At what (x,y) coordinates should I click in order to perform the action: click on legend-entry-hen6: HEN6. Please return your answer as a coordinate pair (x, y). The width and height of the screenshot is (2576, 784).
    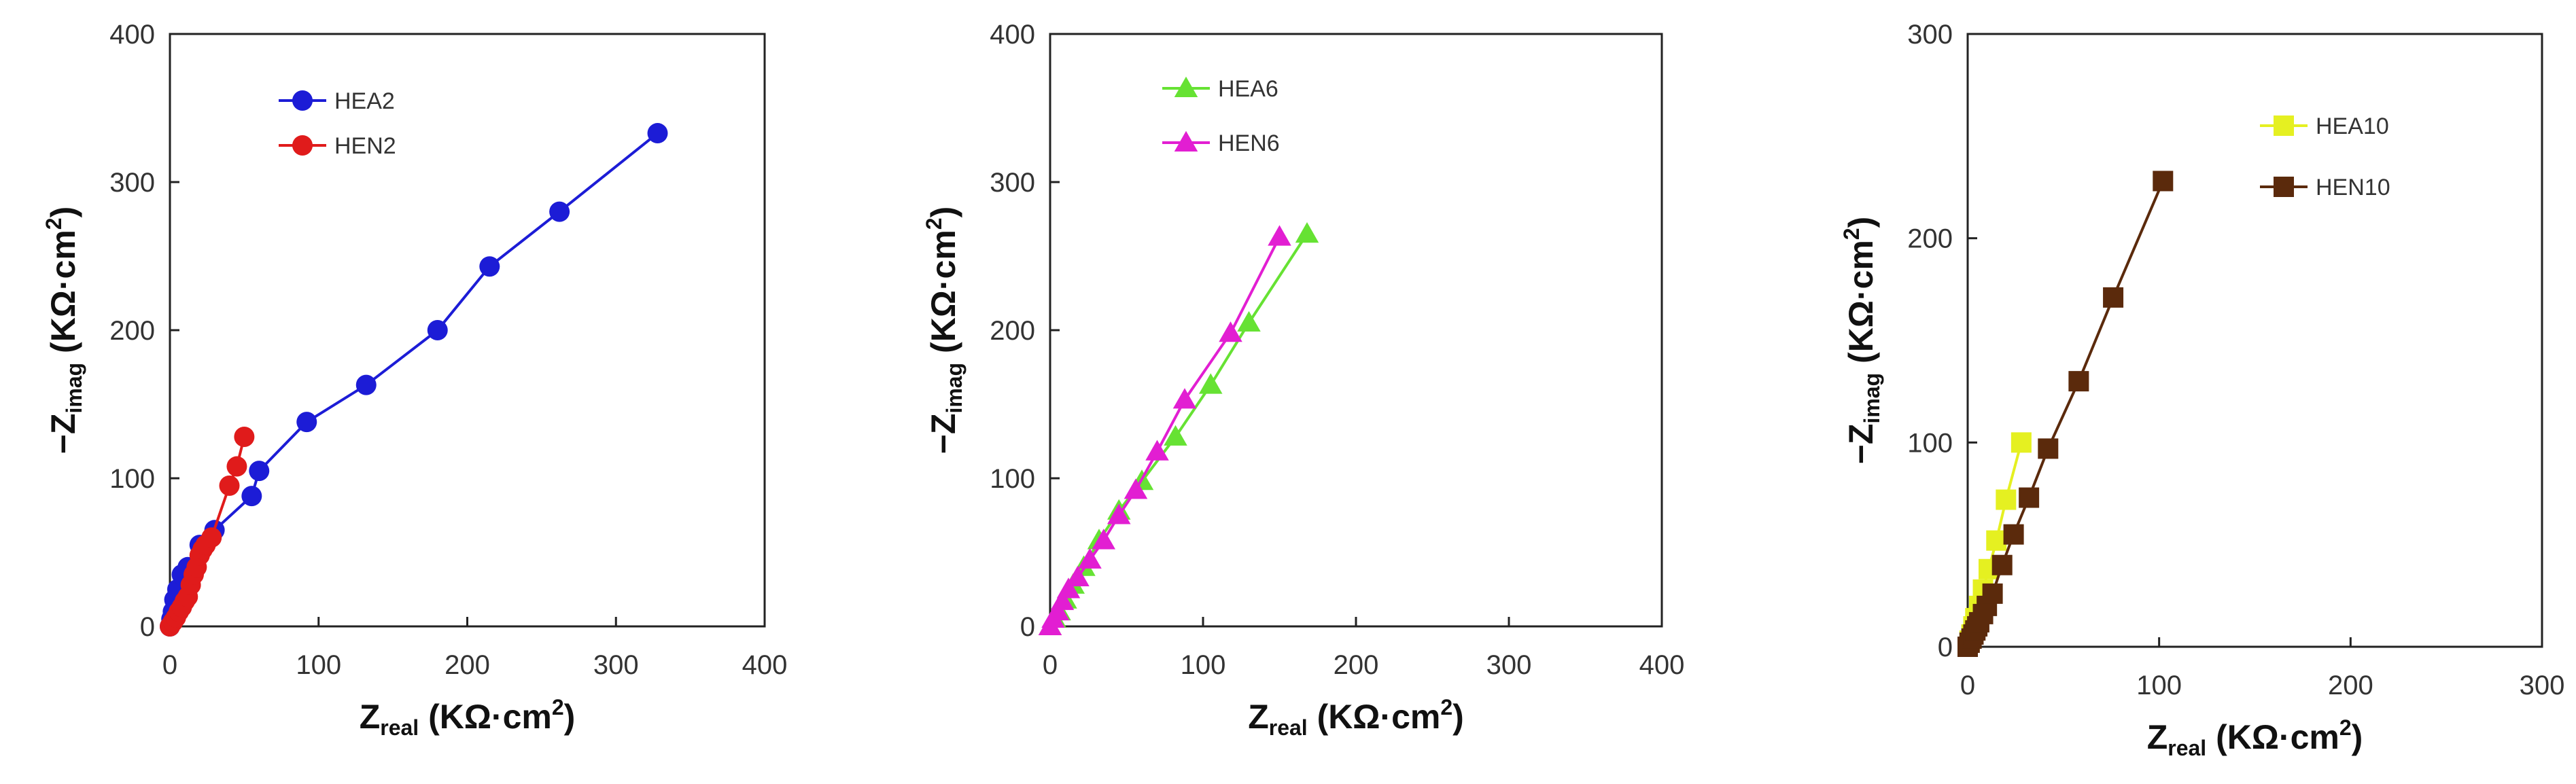
    Looking at the image, I should click on (1221, 143).